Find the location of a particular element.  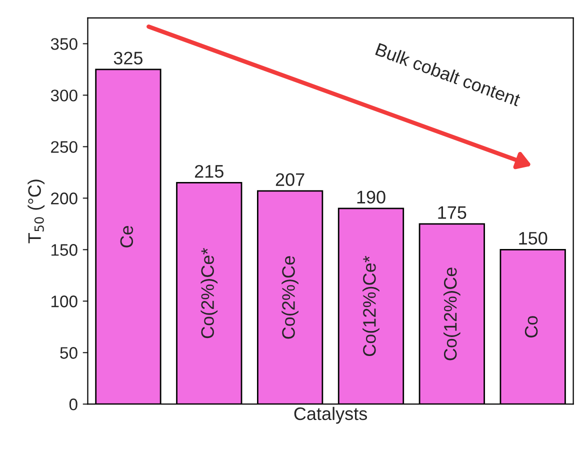

data-label: 190 is located at coordinates (371, 197).